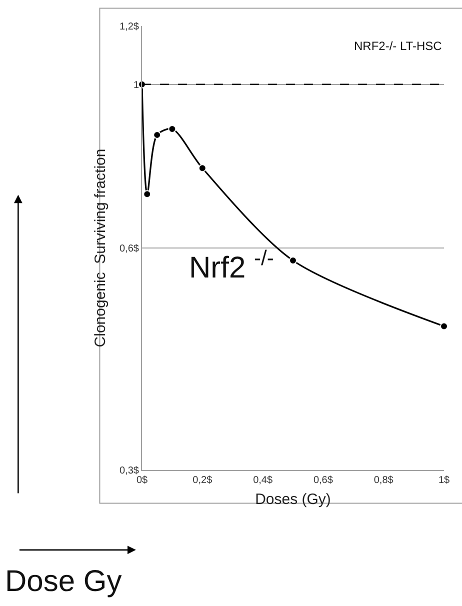  What do you see at coordinates (384, 480) in the screenshot?
I see `x-tick-label: 0,8$` at bounding box center [384, 480].